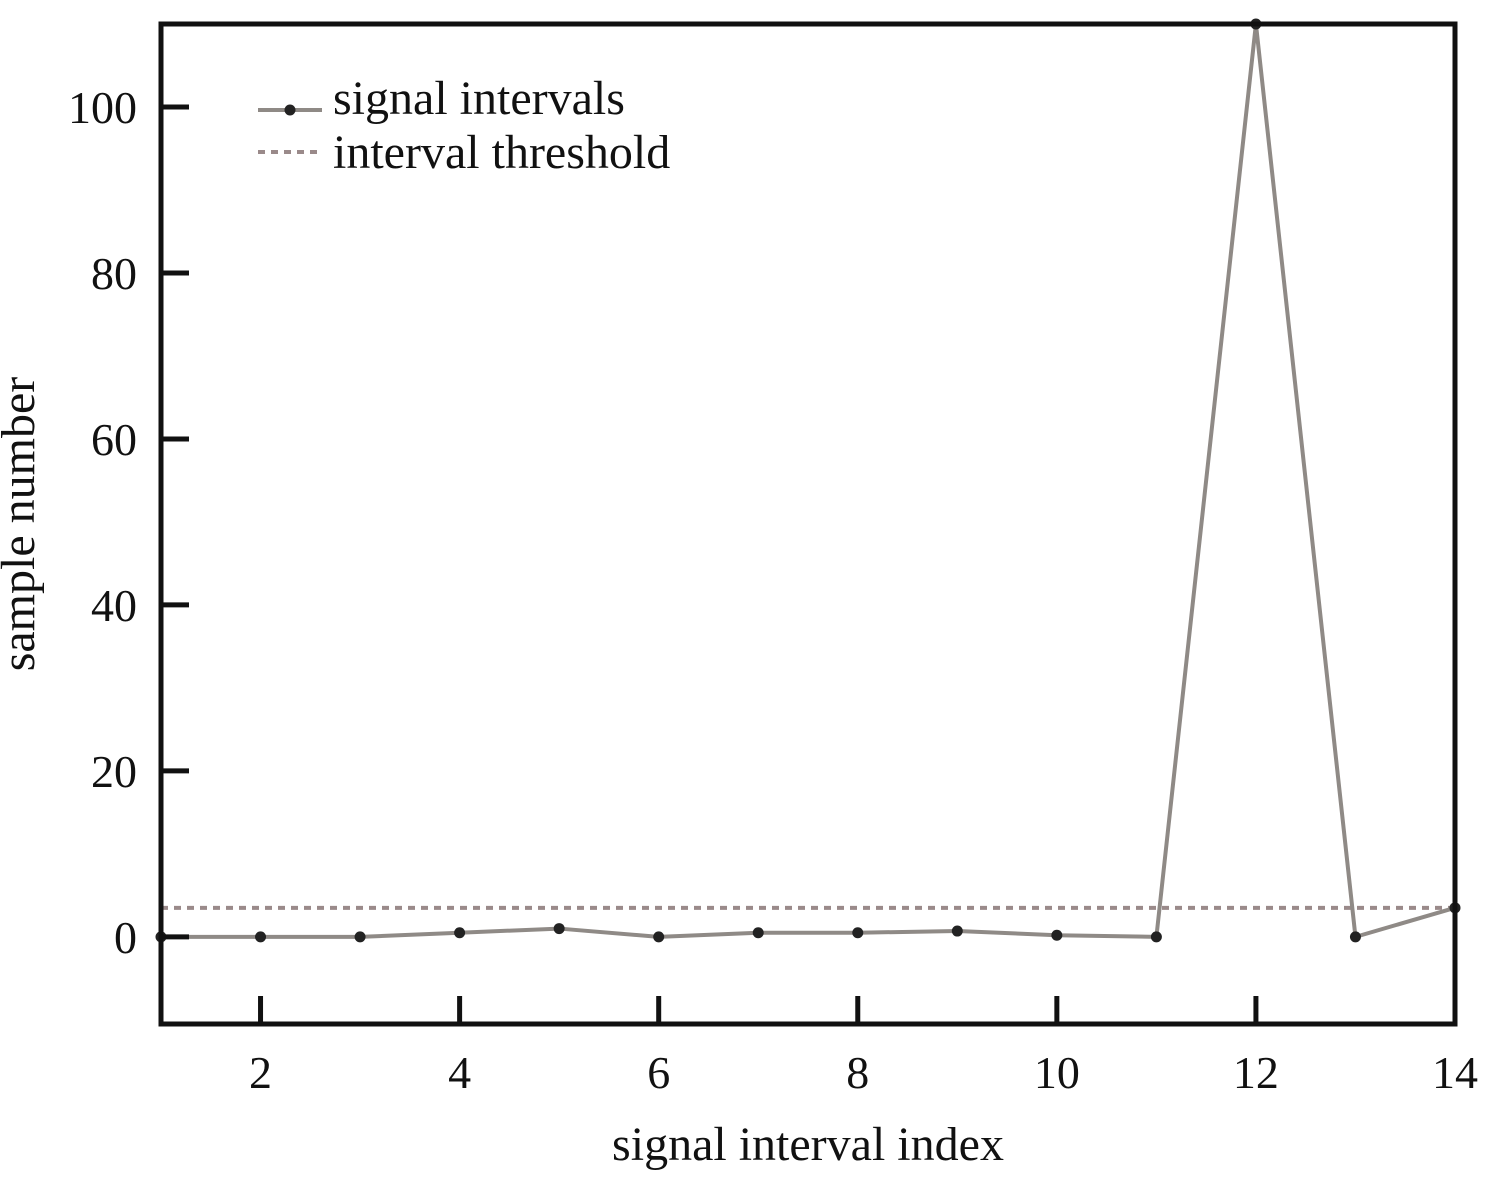  What do you see at coordinates (114, 439) in the screenshot?
I see `y-tick-label: 60` at bounding box center [114, 439].